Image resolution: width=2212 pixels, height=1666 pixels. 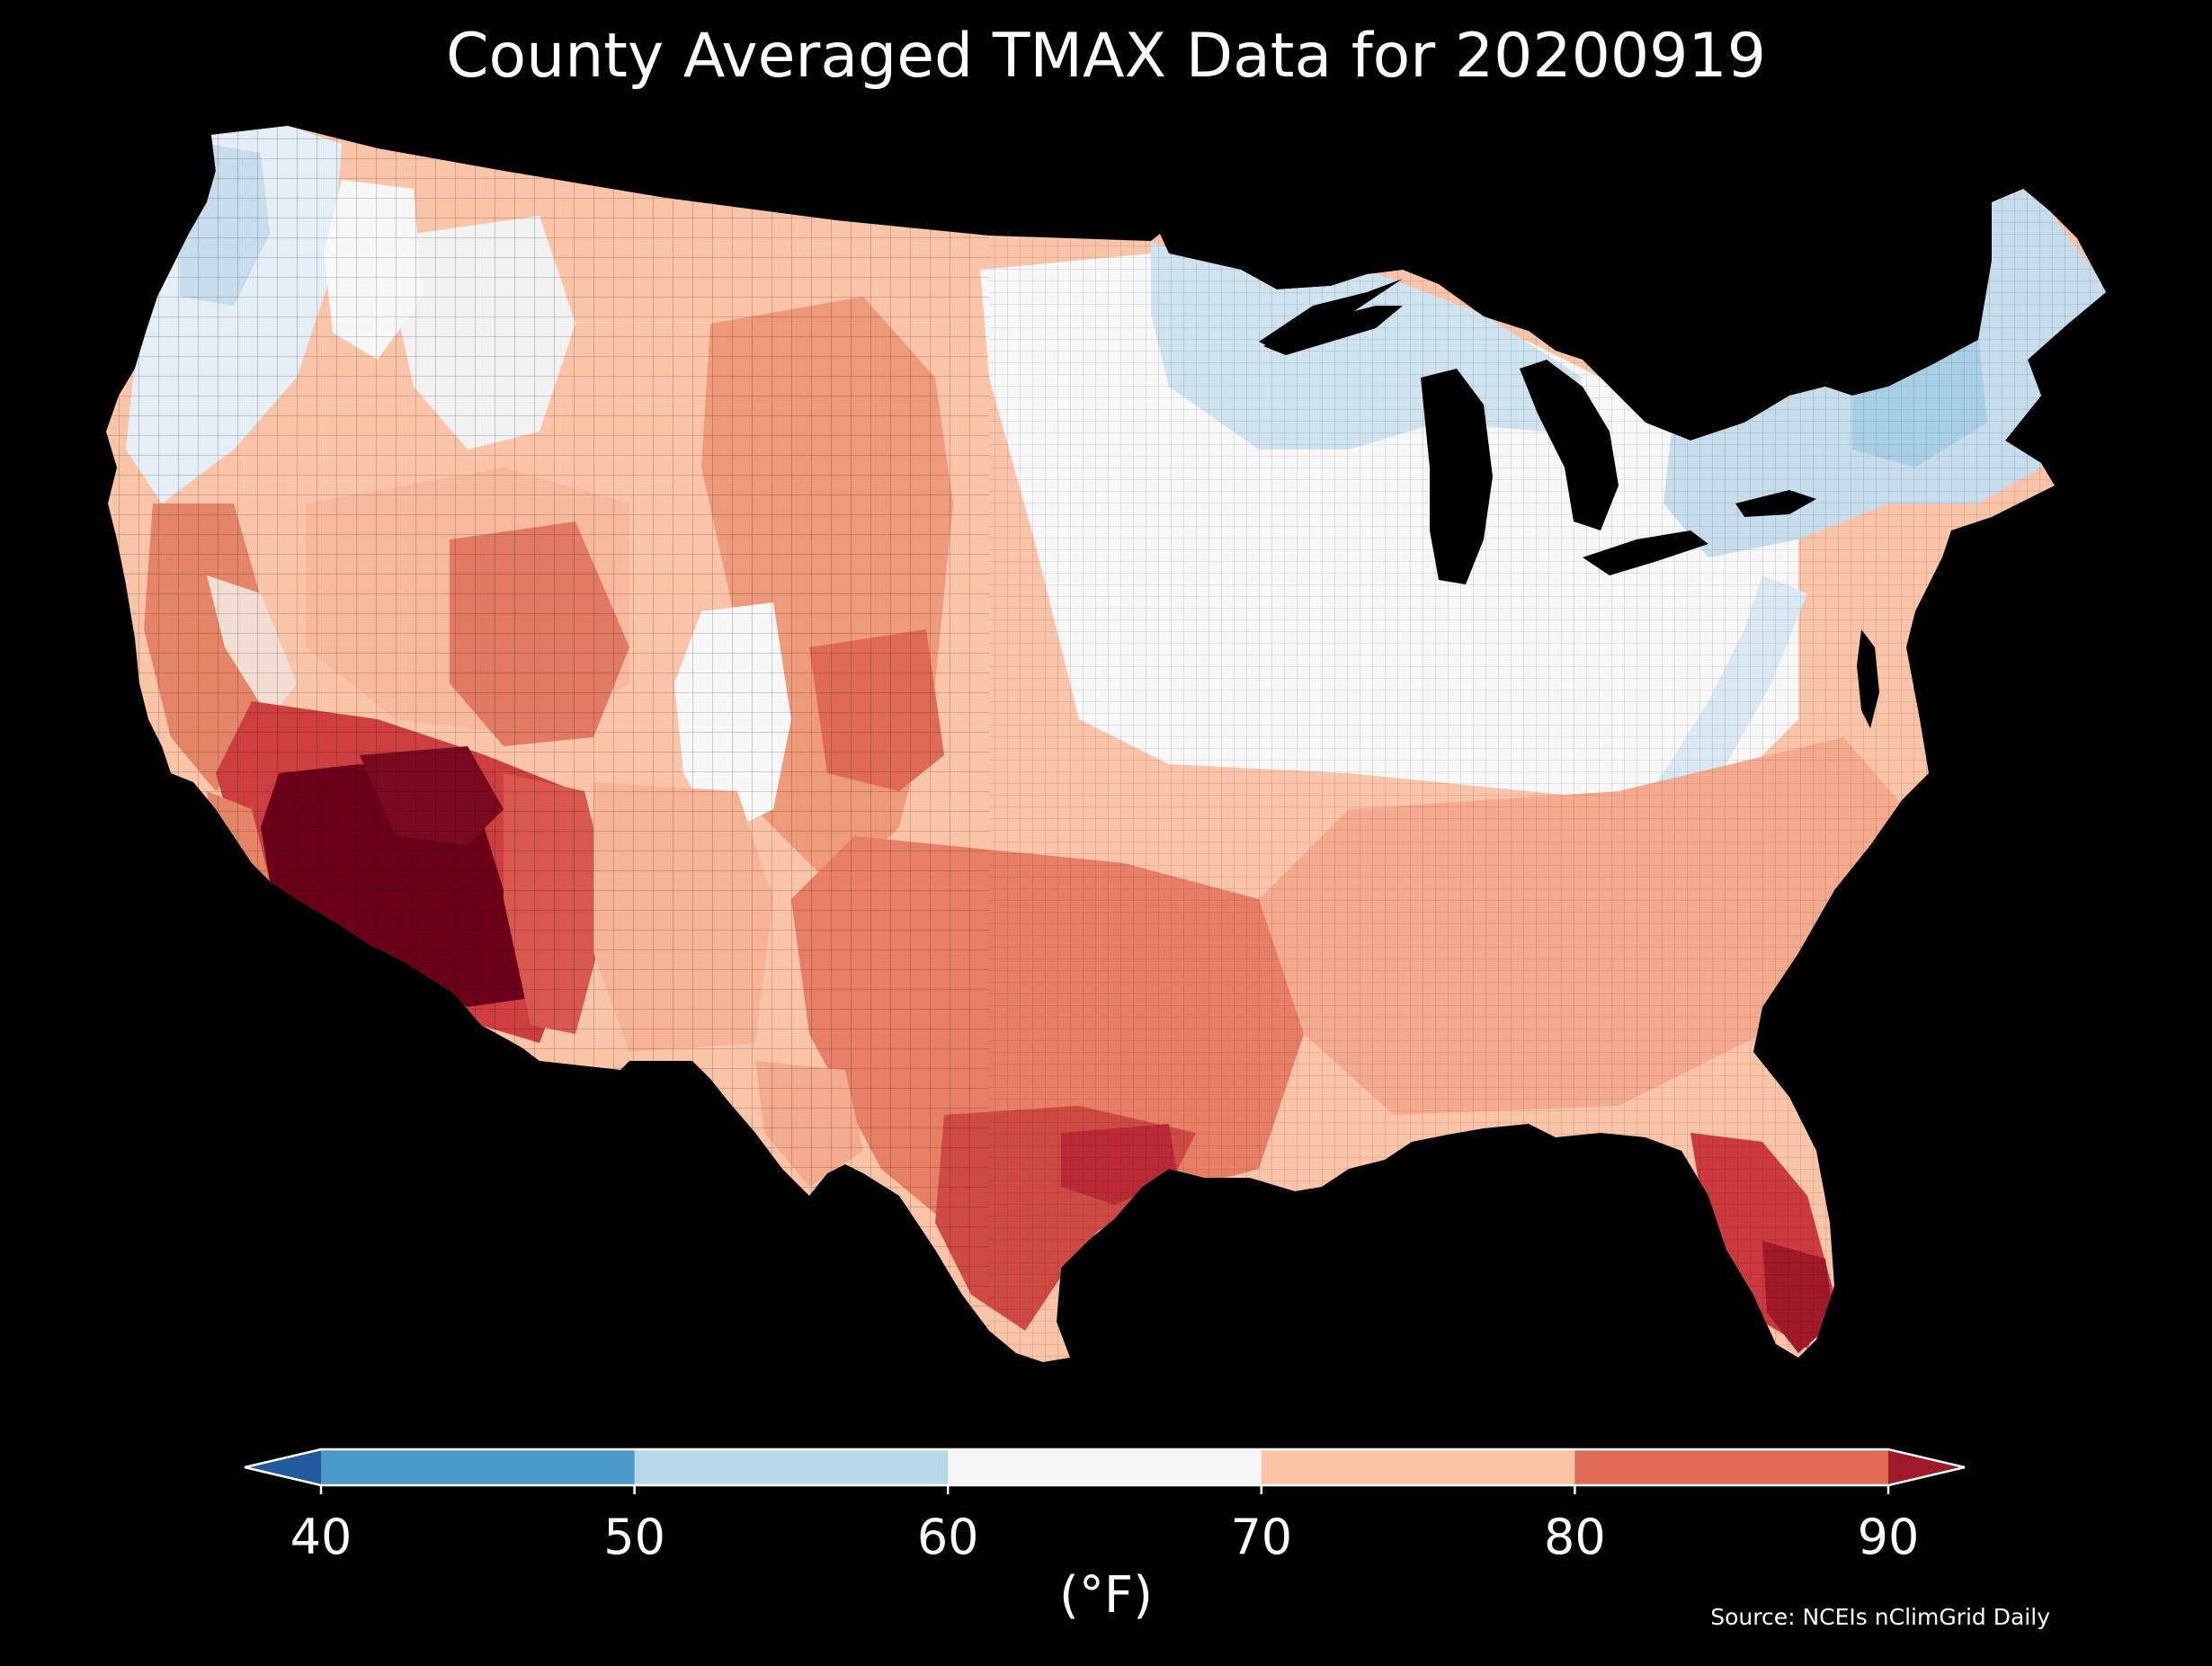 I want to click on colorbar-tick-label: 70, so click(x=1261, y=1537).